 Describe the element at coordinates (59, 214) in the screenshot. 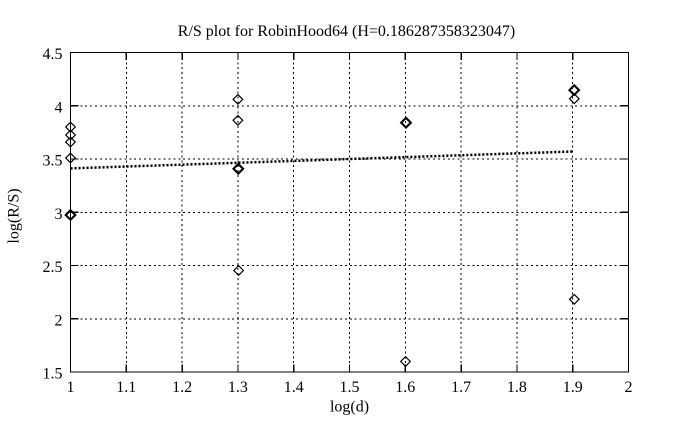

I see `svg-text: 3` at that location.